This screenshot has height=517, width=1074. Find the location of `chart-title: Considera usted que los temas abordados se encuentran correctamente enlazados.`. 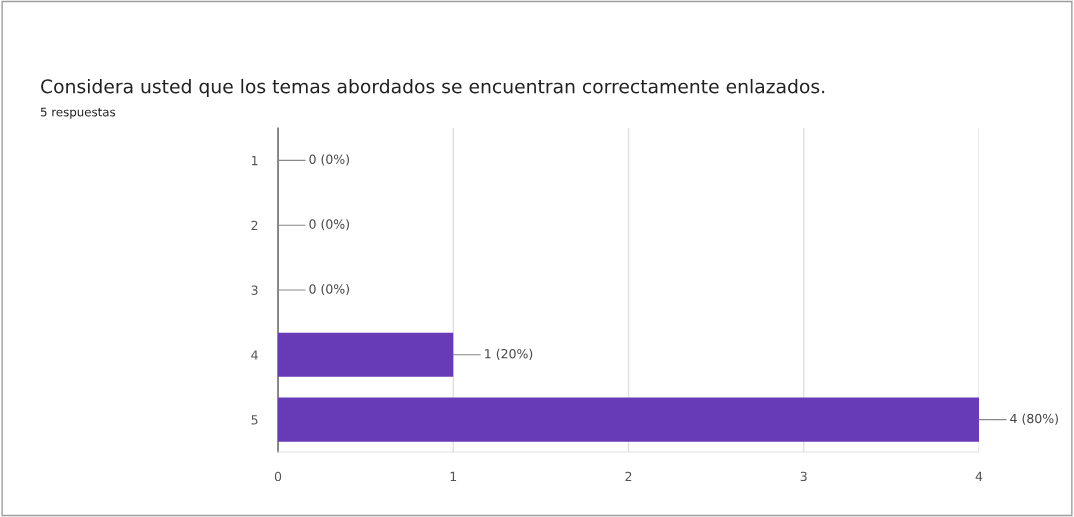

chart-title: Considera usted que los temas abordados se encuentran correctamente enlazados. is located at coordinates (433, 88).